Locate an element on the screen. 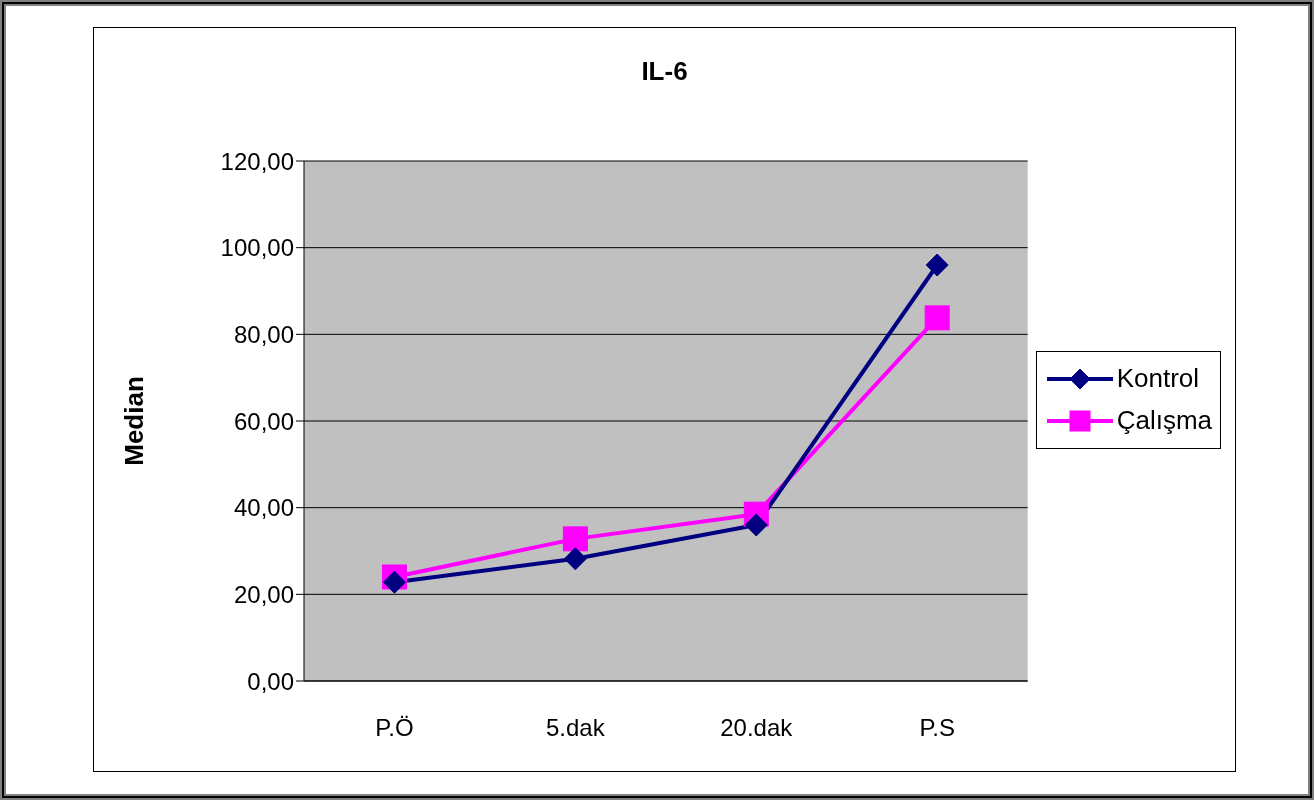 This screenshot has width=1314, height=800. y-tick-label: 20,00 is located at coordinates (263, 594).